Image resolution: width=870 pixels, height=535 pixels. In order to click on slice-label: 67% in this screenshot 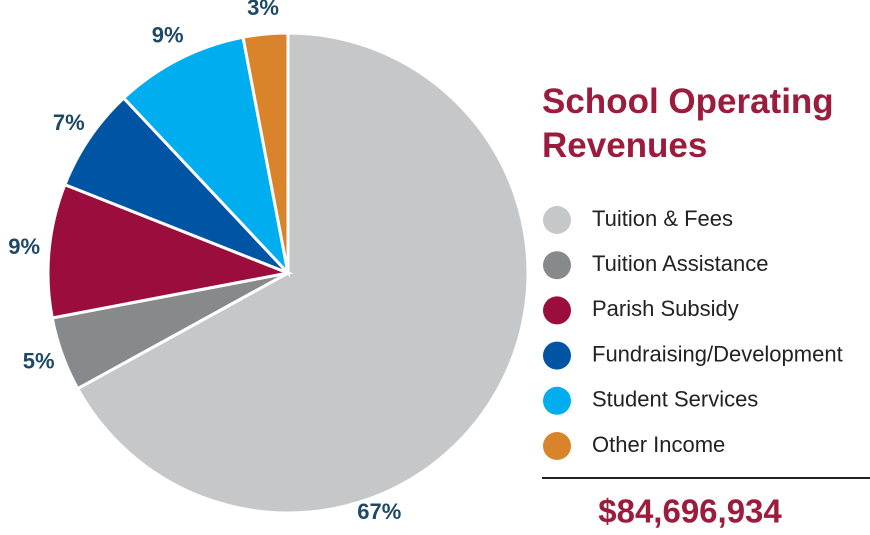, I will do `click(379, 511)`.